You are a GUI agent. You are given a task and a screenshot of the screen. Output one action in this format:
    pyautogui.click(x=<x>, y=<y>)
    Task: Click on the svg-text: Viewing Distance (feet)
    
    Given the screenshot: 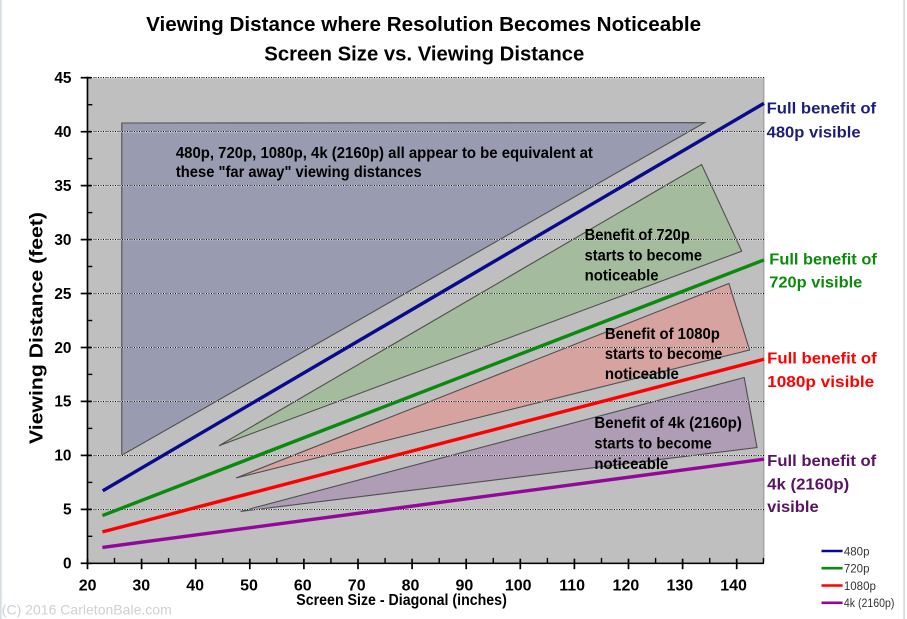 What is the action you would take?
    pyautogui.click(x=36, y=328)
    